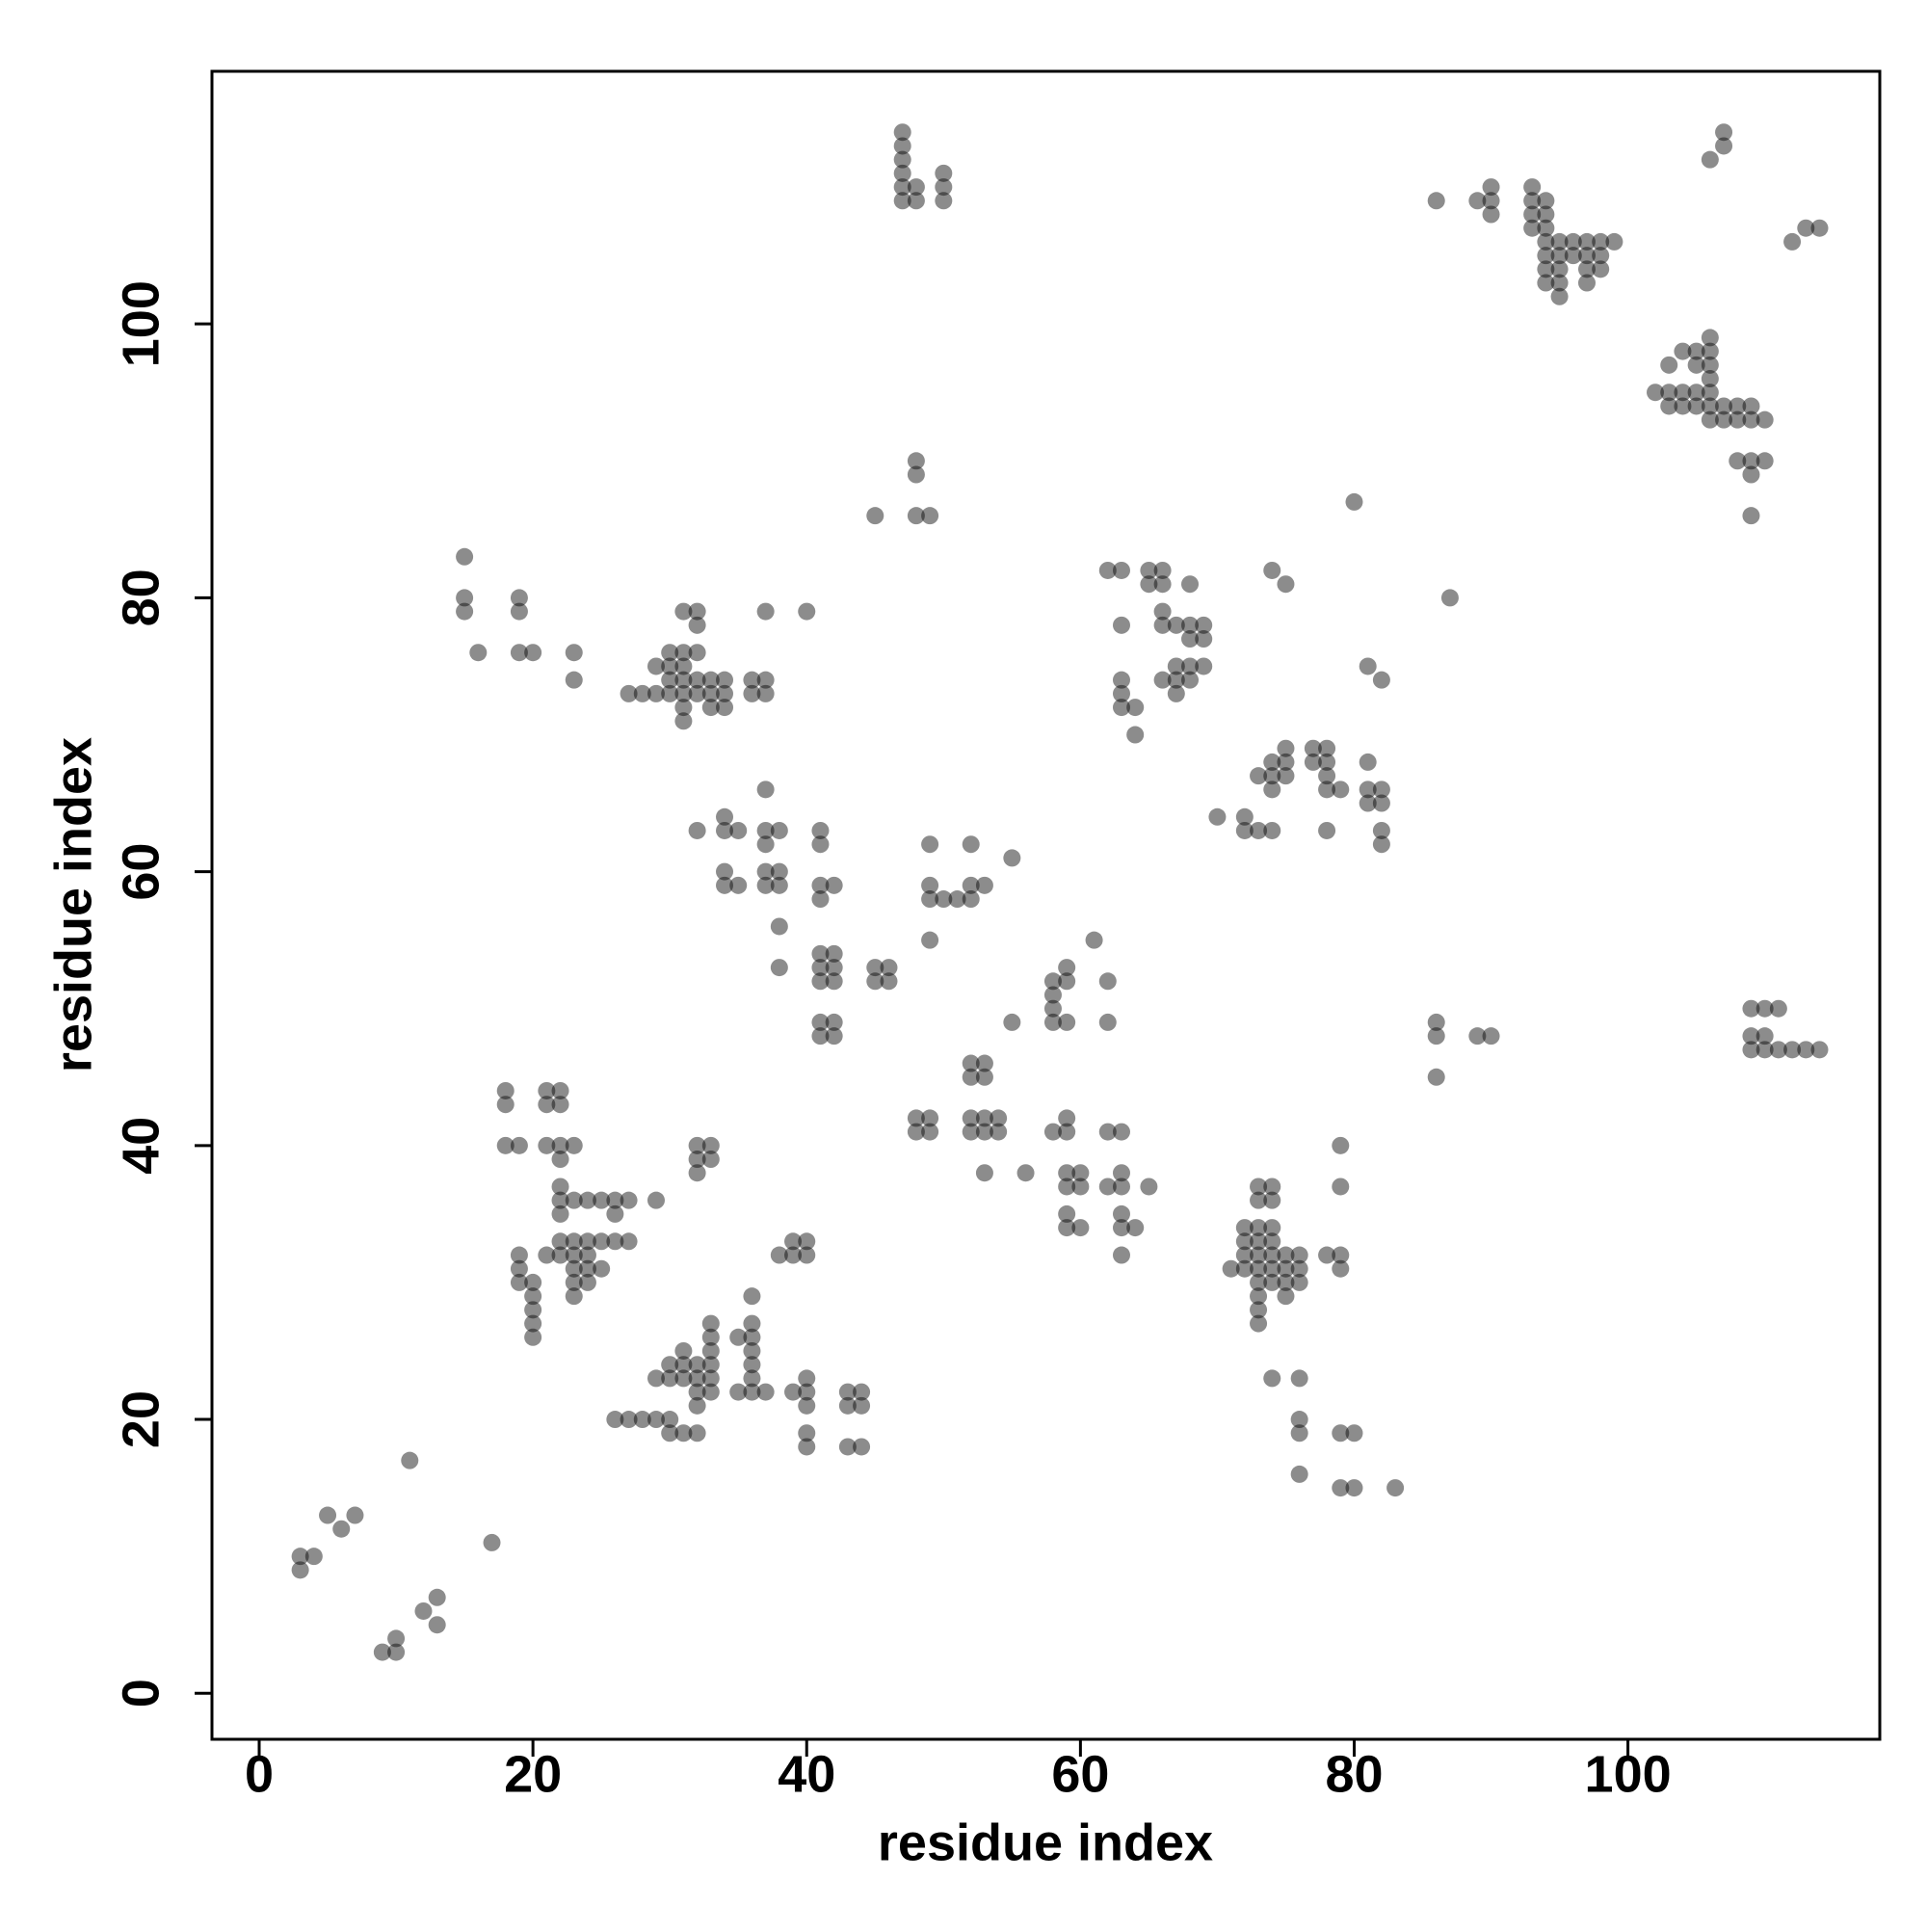 The image size is (1927, 1932). I want to click on y-tick-label: 0, so click(141, 1693).